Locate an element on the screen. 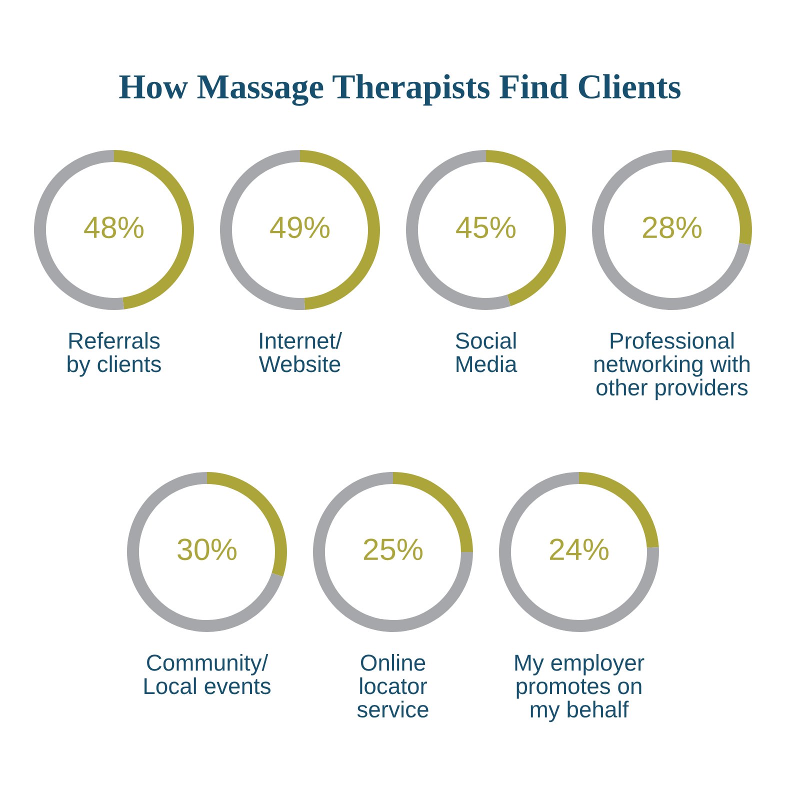 The width and height of the screenshot is (800, 800). text: My employer promotes on my behalf is located at coordinates (579, 688).